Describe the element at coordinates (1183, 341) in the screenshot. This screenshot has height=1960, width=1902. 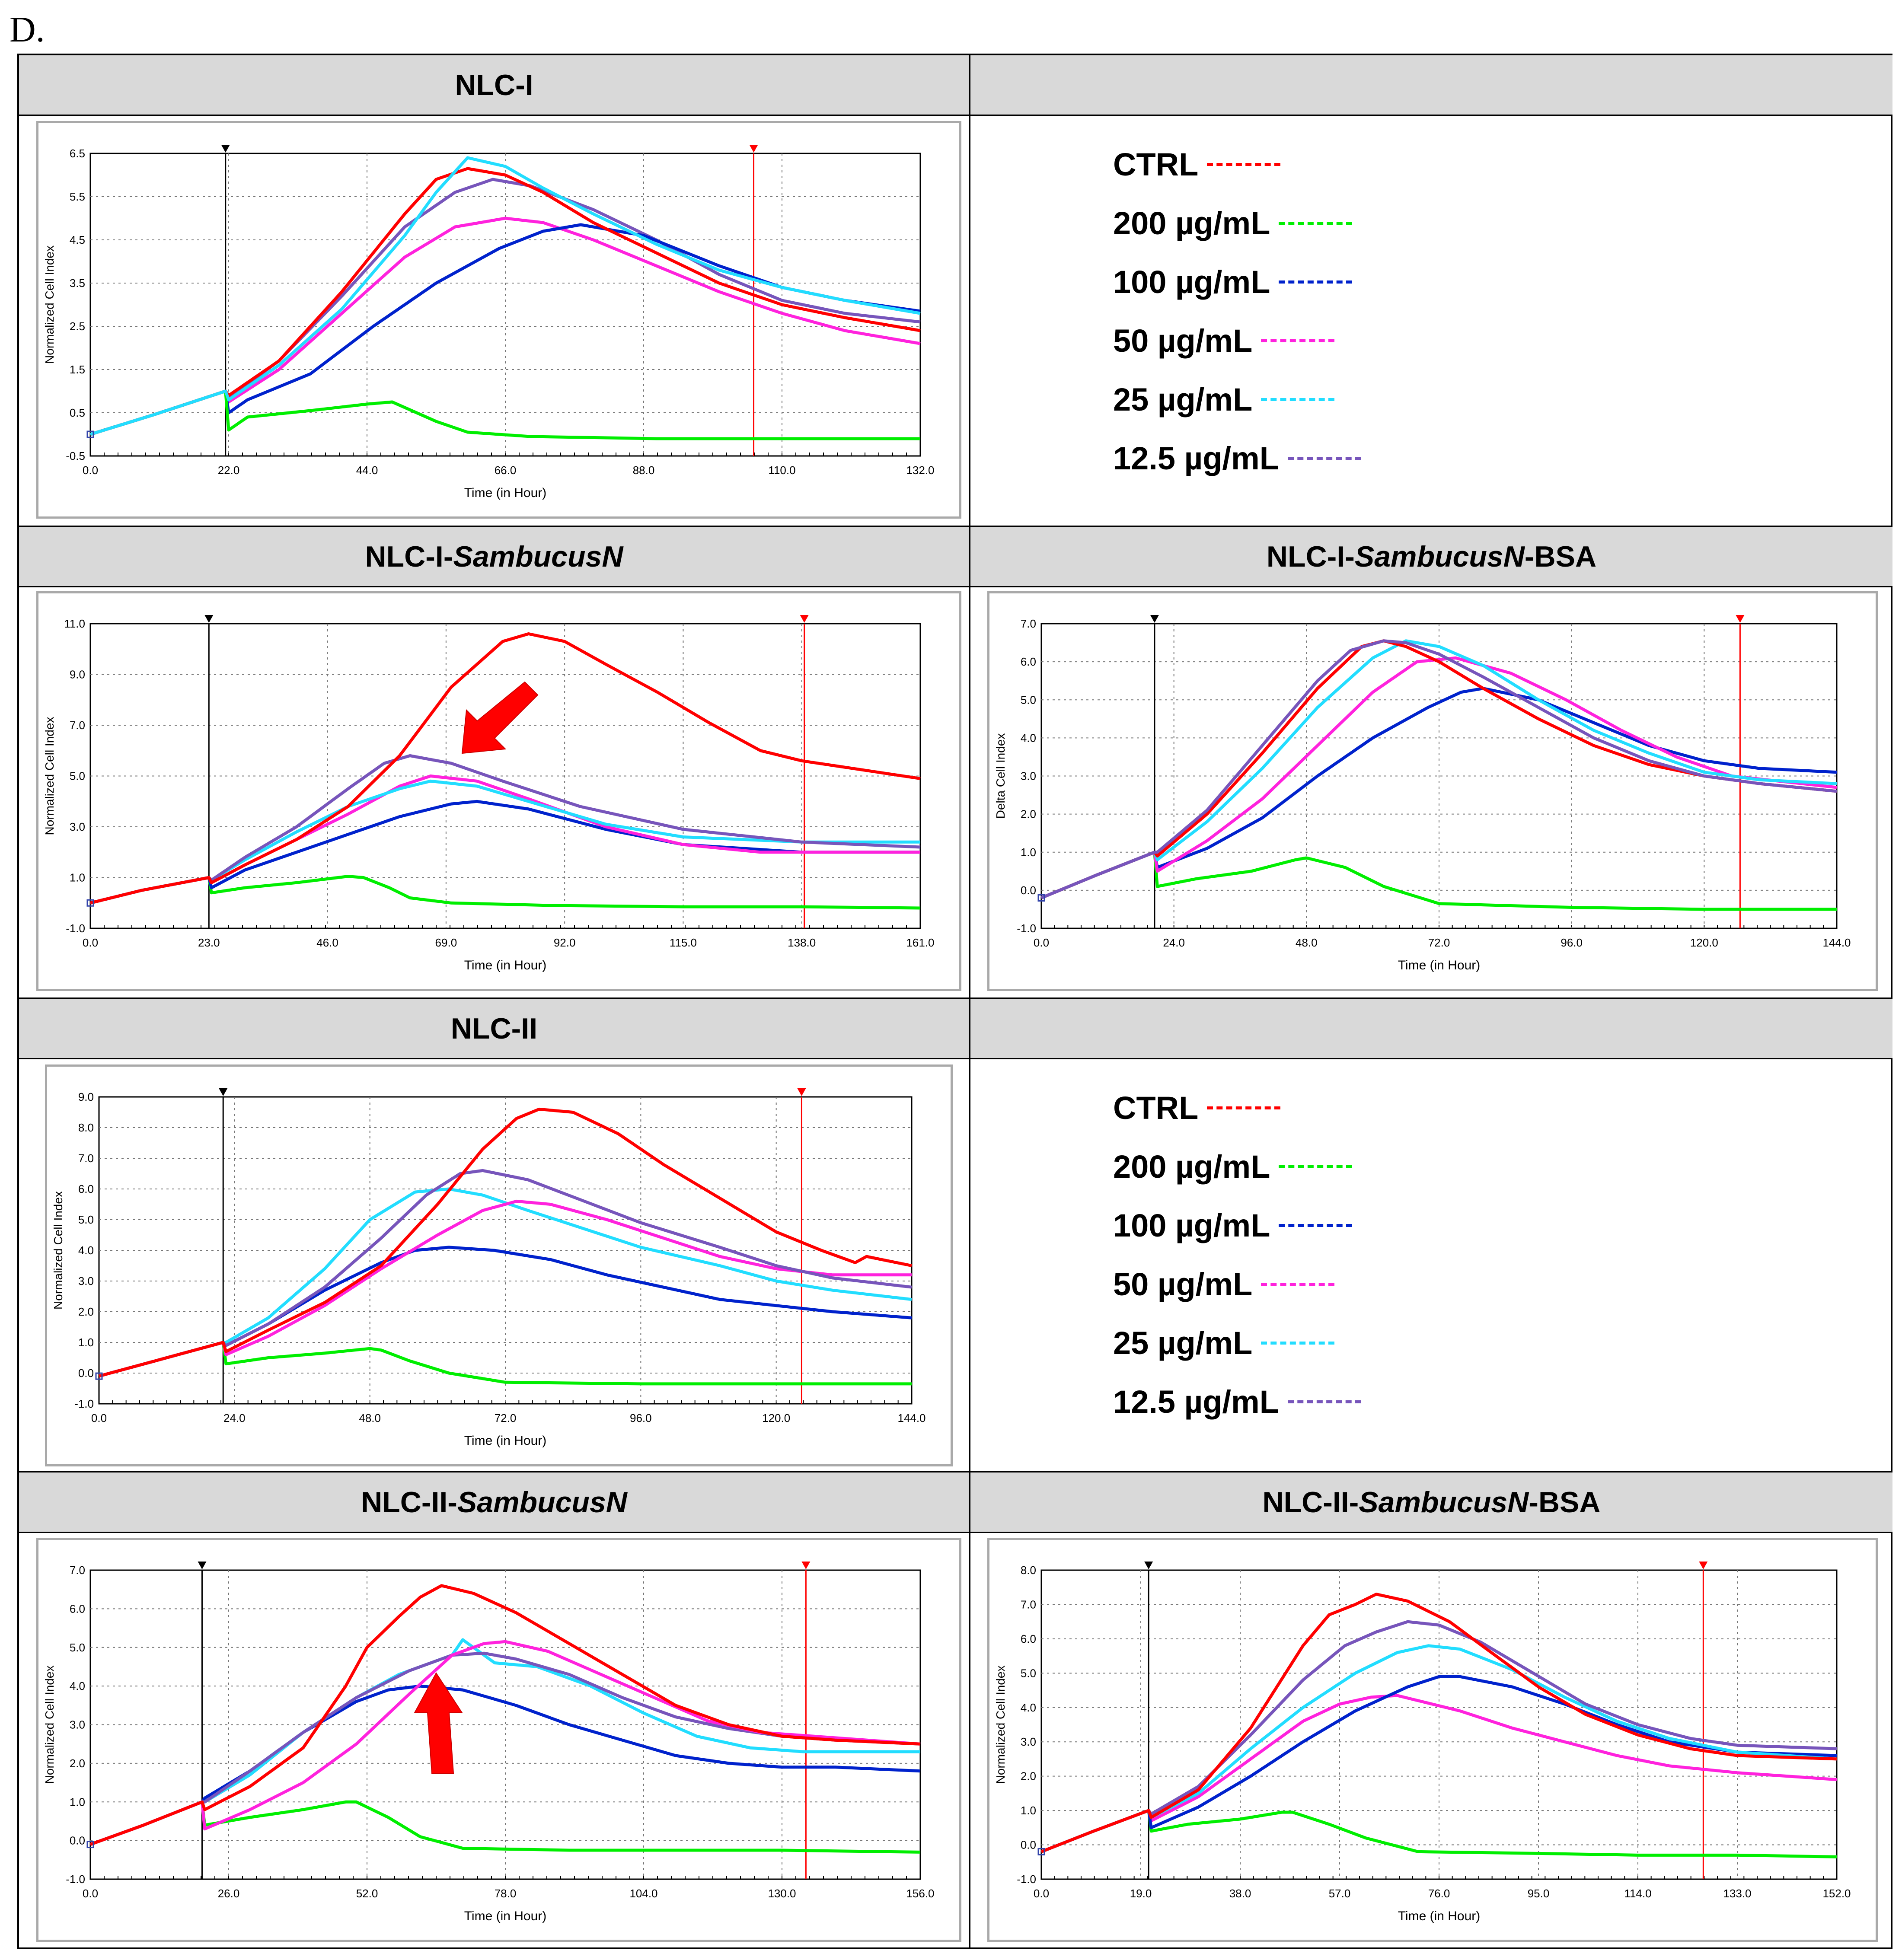
I see `legend-top-label: 50 µg/mL` at that location.